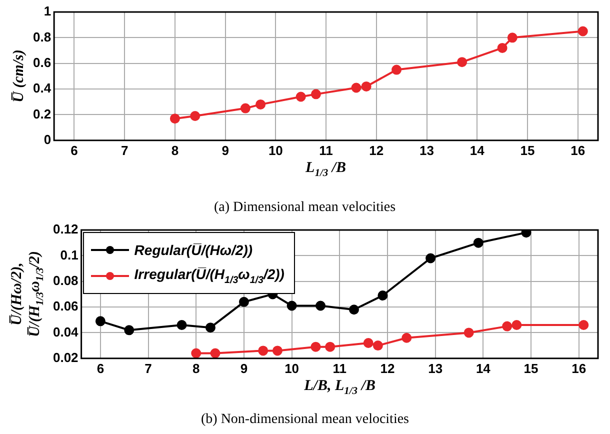 This screenshot has width=610, height=434. I want to click on y-tick-label: 0.2, so click(42, 114).